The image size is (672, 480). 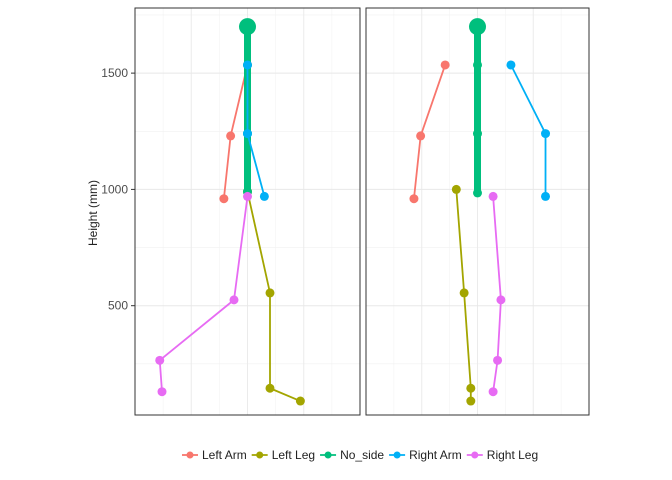 I want to click on legend-item-left-leg: Left Leg, so click(x=283, y=455).